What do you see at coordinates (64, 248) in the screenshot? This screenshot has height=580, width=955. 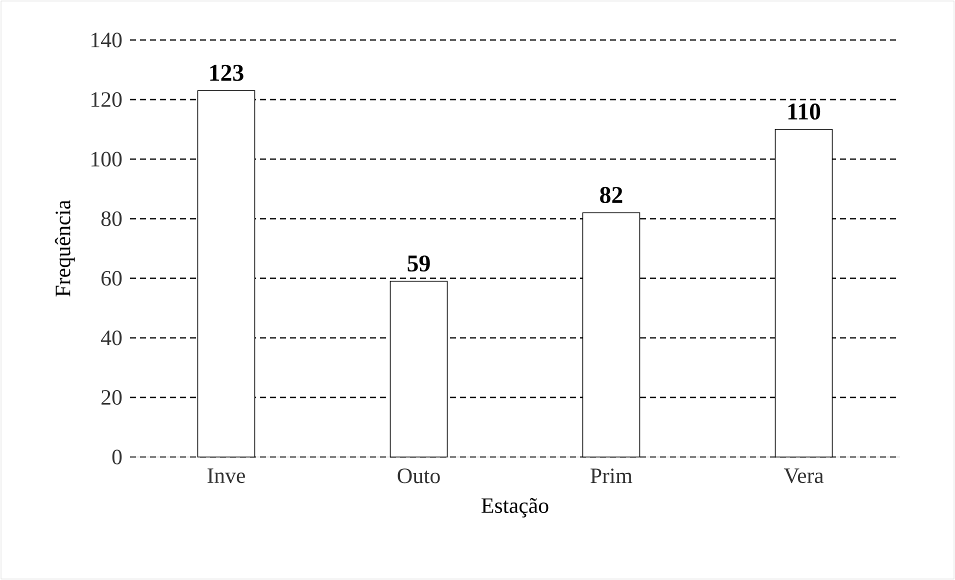 I see `y-axis-title: Frequência` at bounding box center [64, 248].